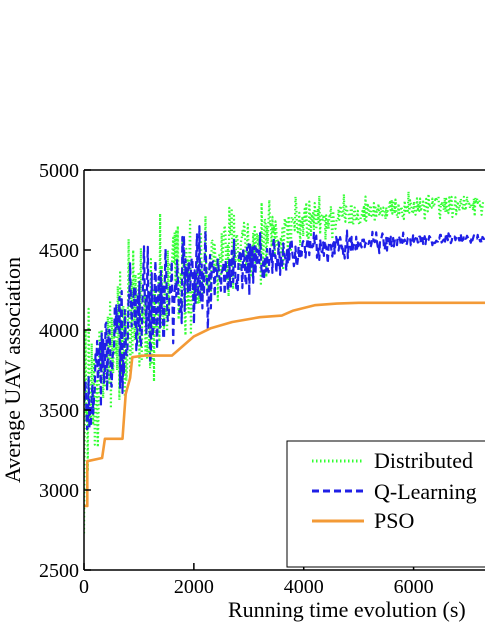 The image size is (485, 627). I want to click on legend-label-q-learning: Q-Learning, so click(425, 491).